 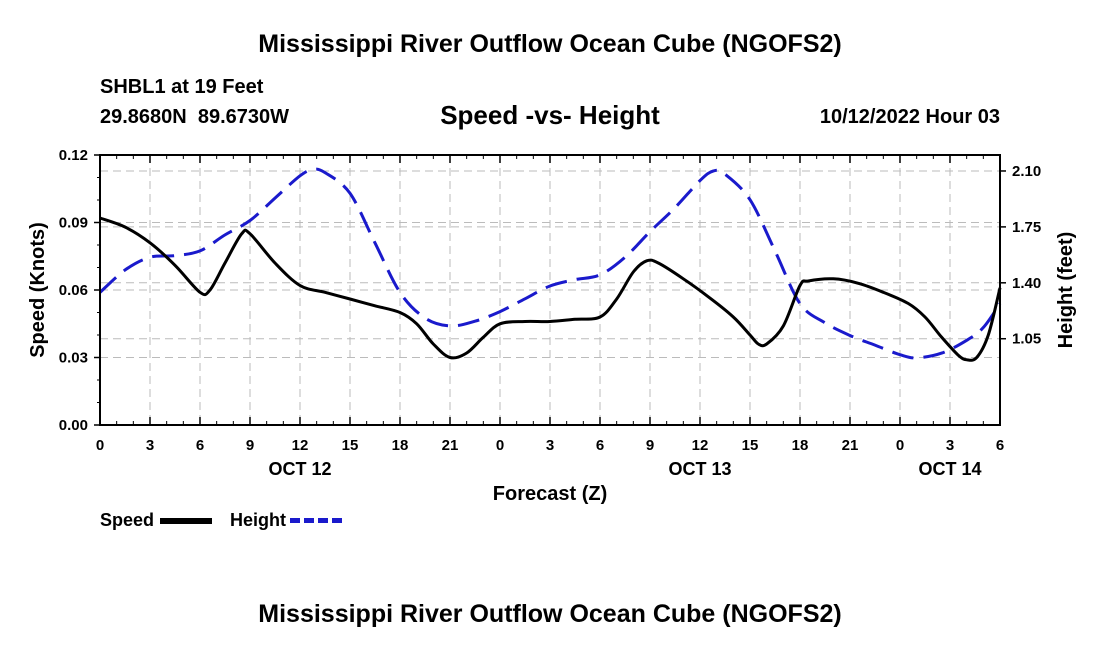 What do you see at coordinates (1026, 171) in the screenshot?
I see `y-right-tick-label: 2.10` at bounding box center [1026, 171].